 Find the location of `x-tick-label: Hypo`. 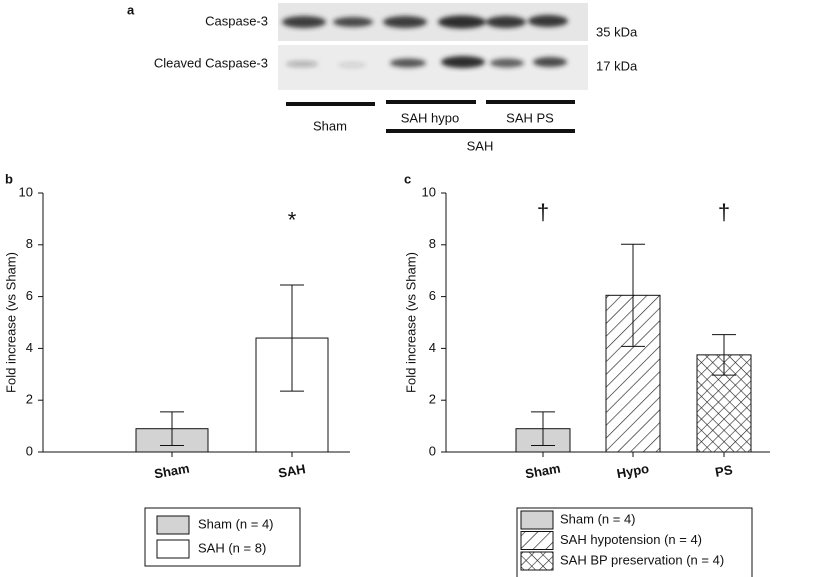

x-tick-label: Hypo is located at coordinates (633, 471).